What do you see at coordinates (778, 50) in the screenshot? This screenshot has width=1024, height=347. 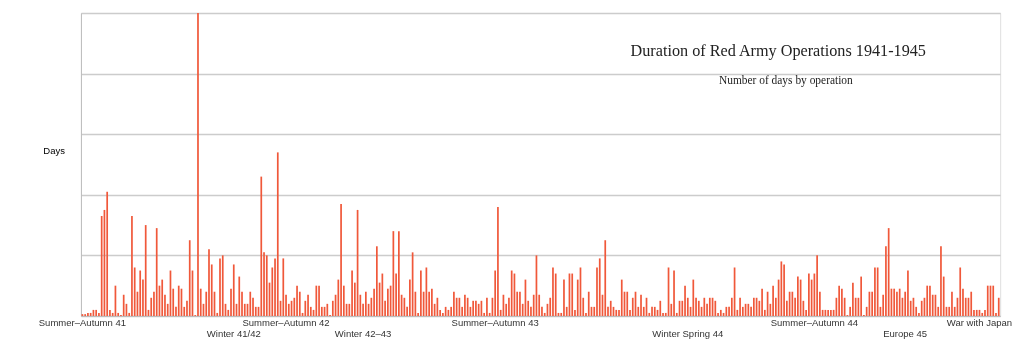 I see `text: Duration of Red Army Operations 1941-1945` at bounding box center [778, 50].